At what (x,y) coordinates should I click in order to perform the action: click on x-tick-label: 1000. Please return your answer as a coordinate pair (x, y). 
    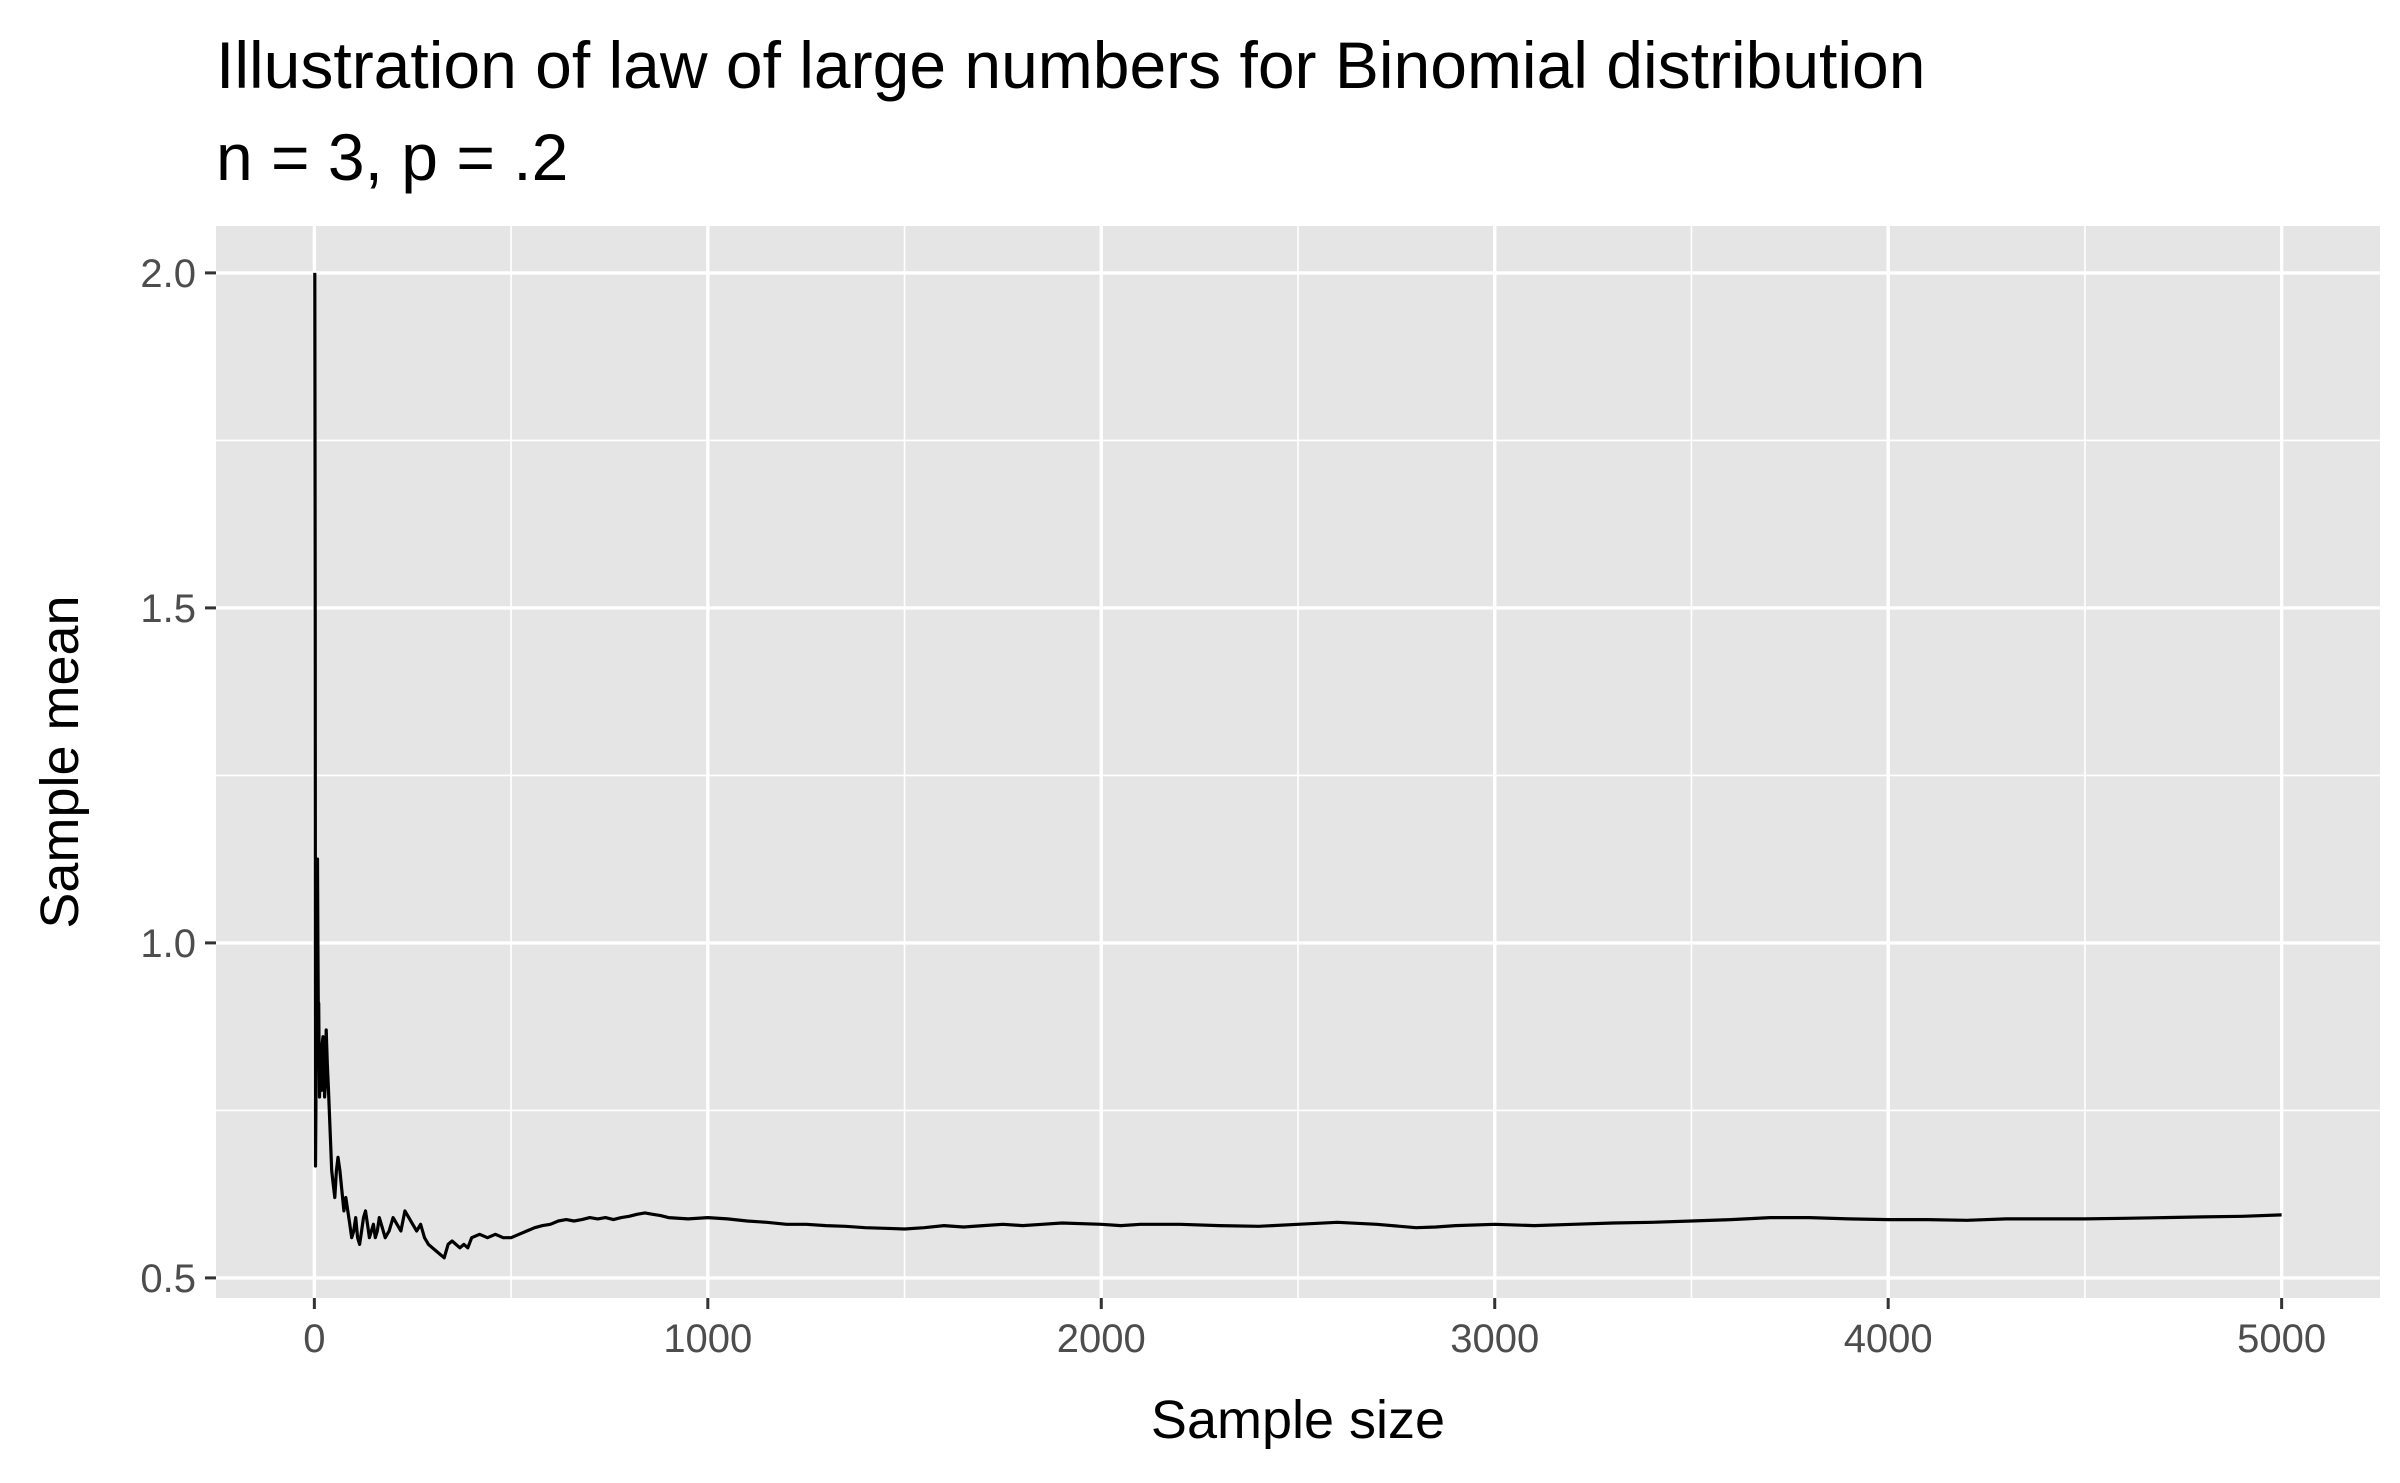
    Looking at the image, I should click on (707, 1339).